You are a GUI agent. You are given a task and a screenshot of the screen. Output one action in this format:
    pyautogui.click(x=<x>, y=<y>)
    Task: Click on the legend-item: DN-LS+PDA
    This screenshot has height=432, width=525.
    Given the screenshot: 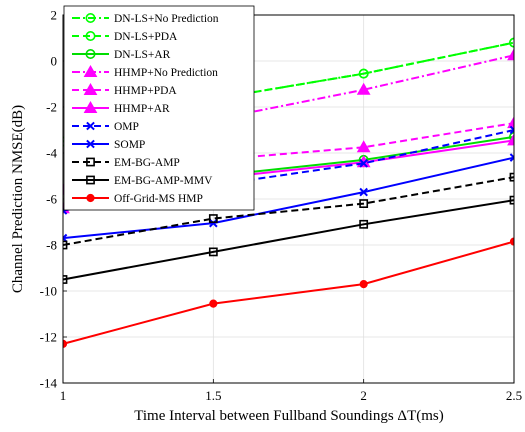 What is the action you would take?
    pyautogui.click(x=125, y=36)
    